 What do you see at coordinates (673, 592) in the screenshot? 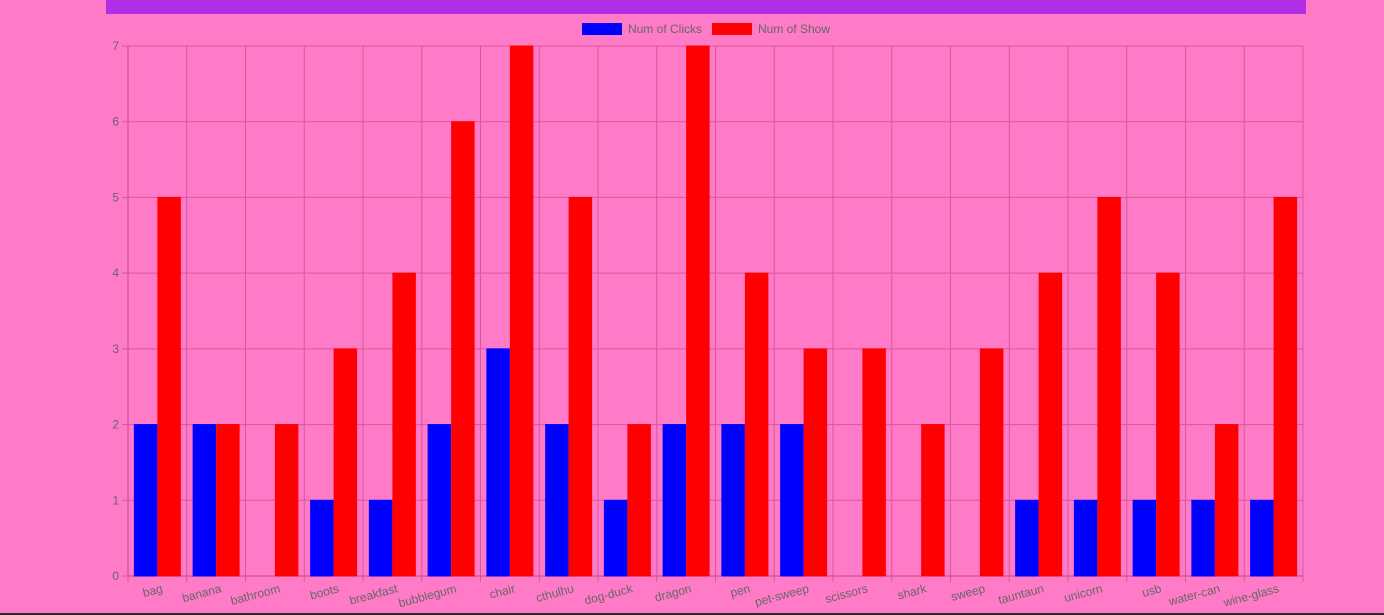
I see `x-tick-label: dragon` at bounding box center [673, 592].